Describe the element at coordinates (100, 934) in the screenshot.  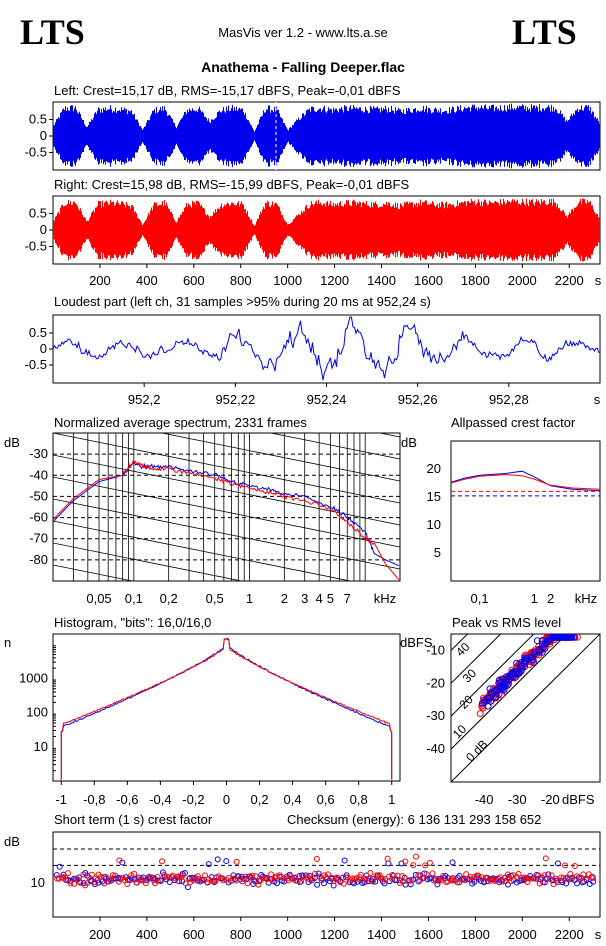
I see `short-term-xtick-label: 200` at that location.